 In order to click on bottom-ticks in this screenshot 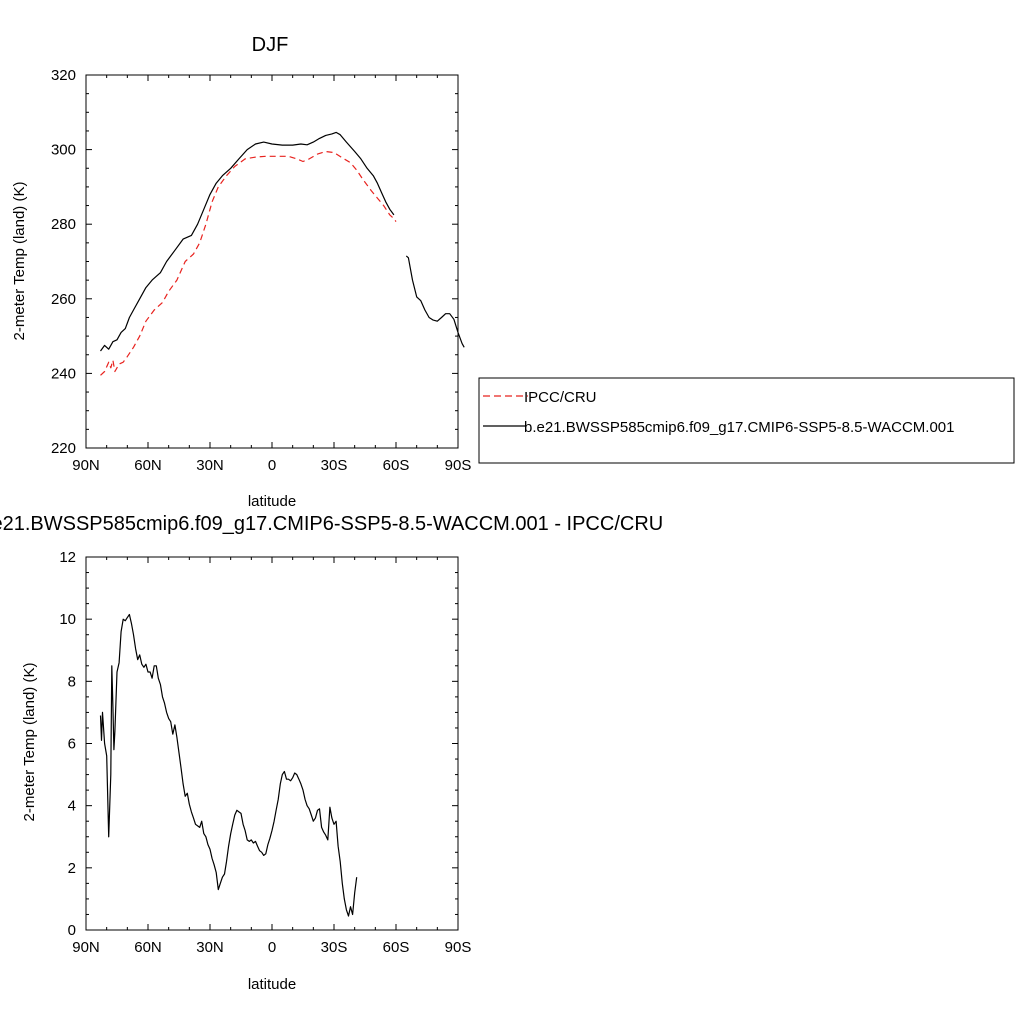, I will do `click(272, 743)`.